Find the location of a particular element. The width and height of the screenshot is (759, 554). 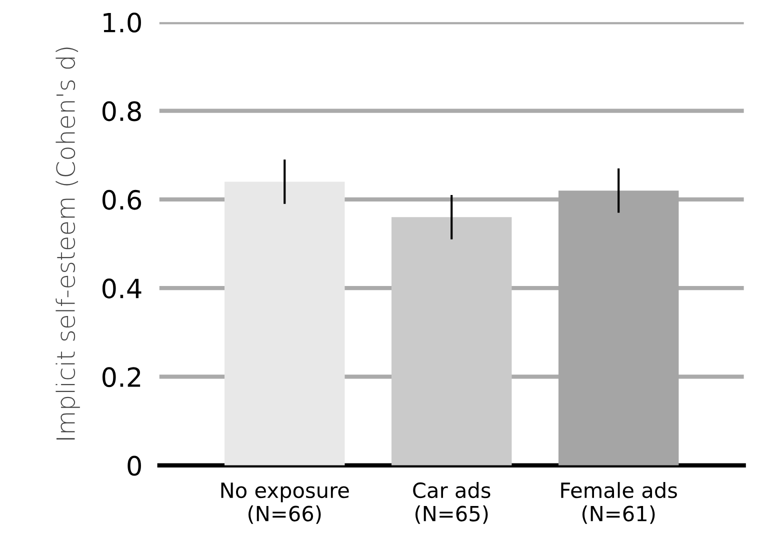

y-axis-title: Implicit self-esteem (Cohen's d) is located at coordinates (68, 244).